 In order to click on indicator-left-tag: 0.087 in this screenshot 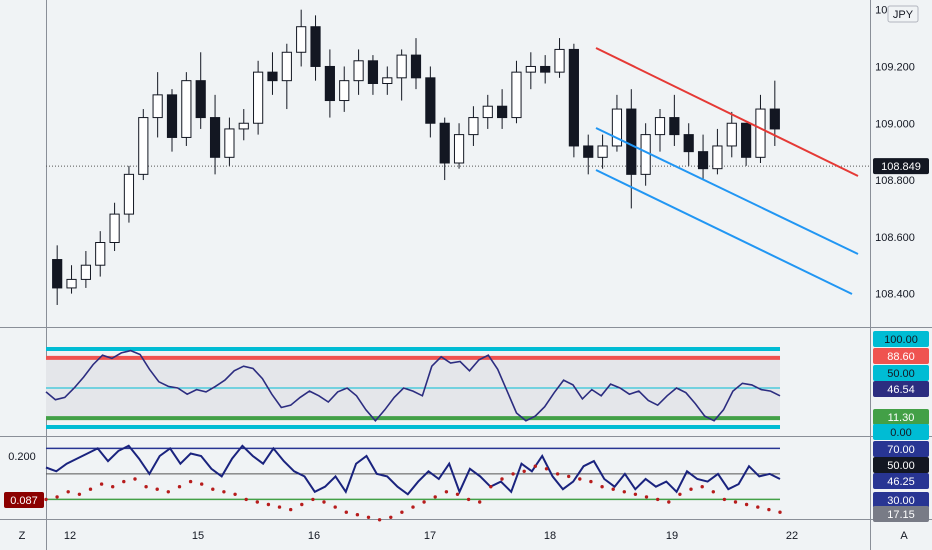, I will do `click(24, 500)`.